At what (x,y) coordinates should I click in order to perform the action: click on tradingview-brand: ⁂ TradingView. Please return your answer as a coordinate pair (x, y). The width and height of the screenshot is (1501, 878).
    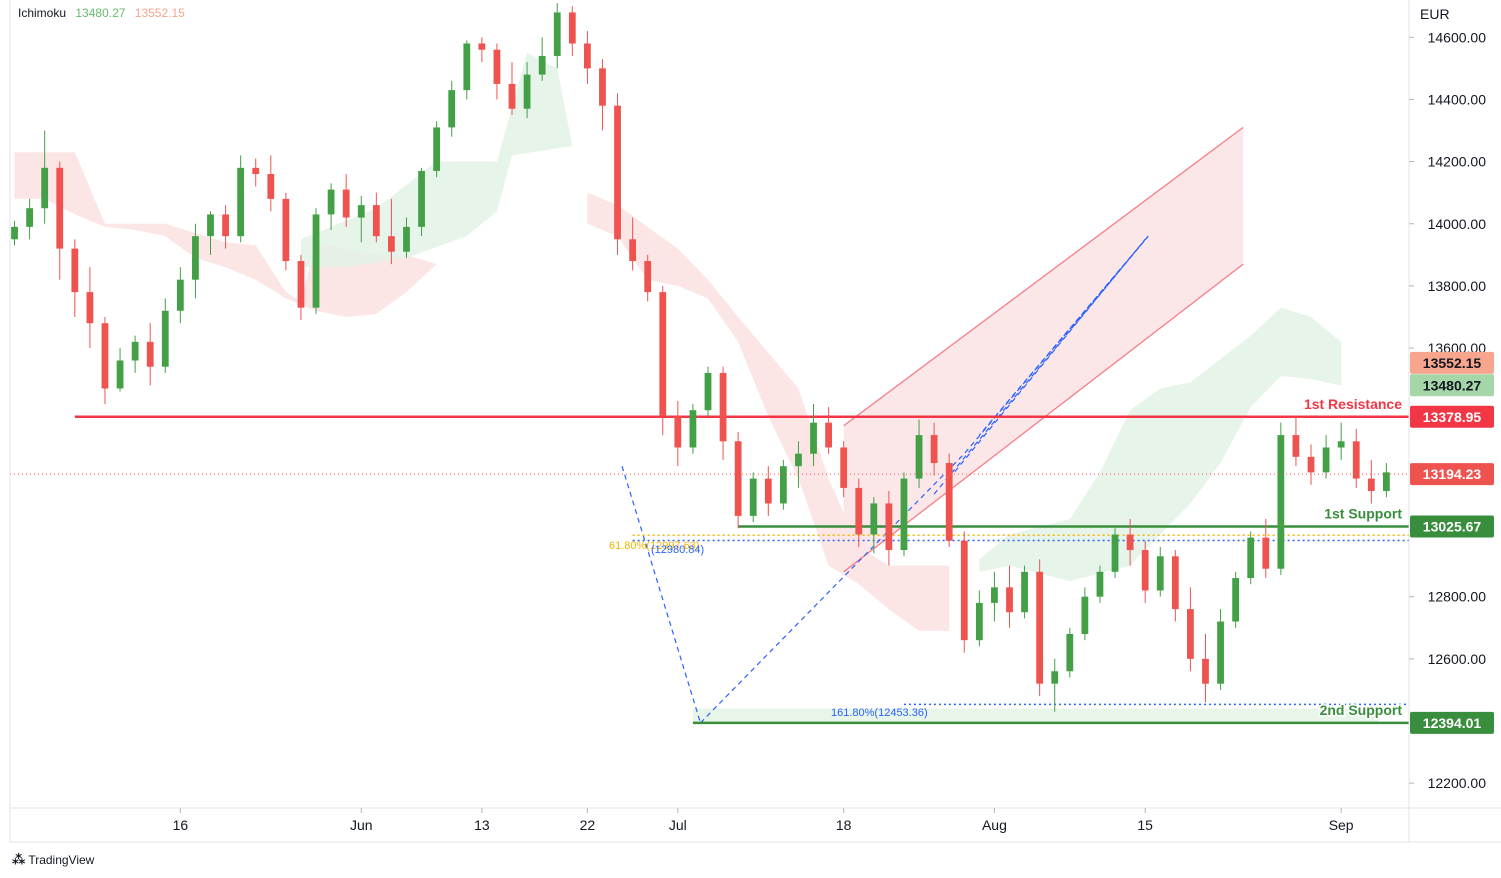
    Looking at the image, I should click on (53, 860).